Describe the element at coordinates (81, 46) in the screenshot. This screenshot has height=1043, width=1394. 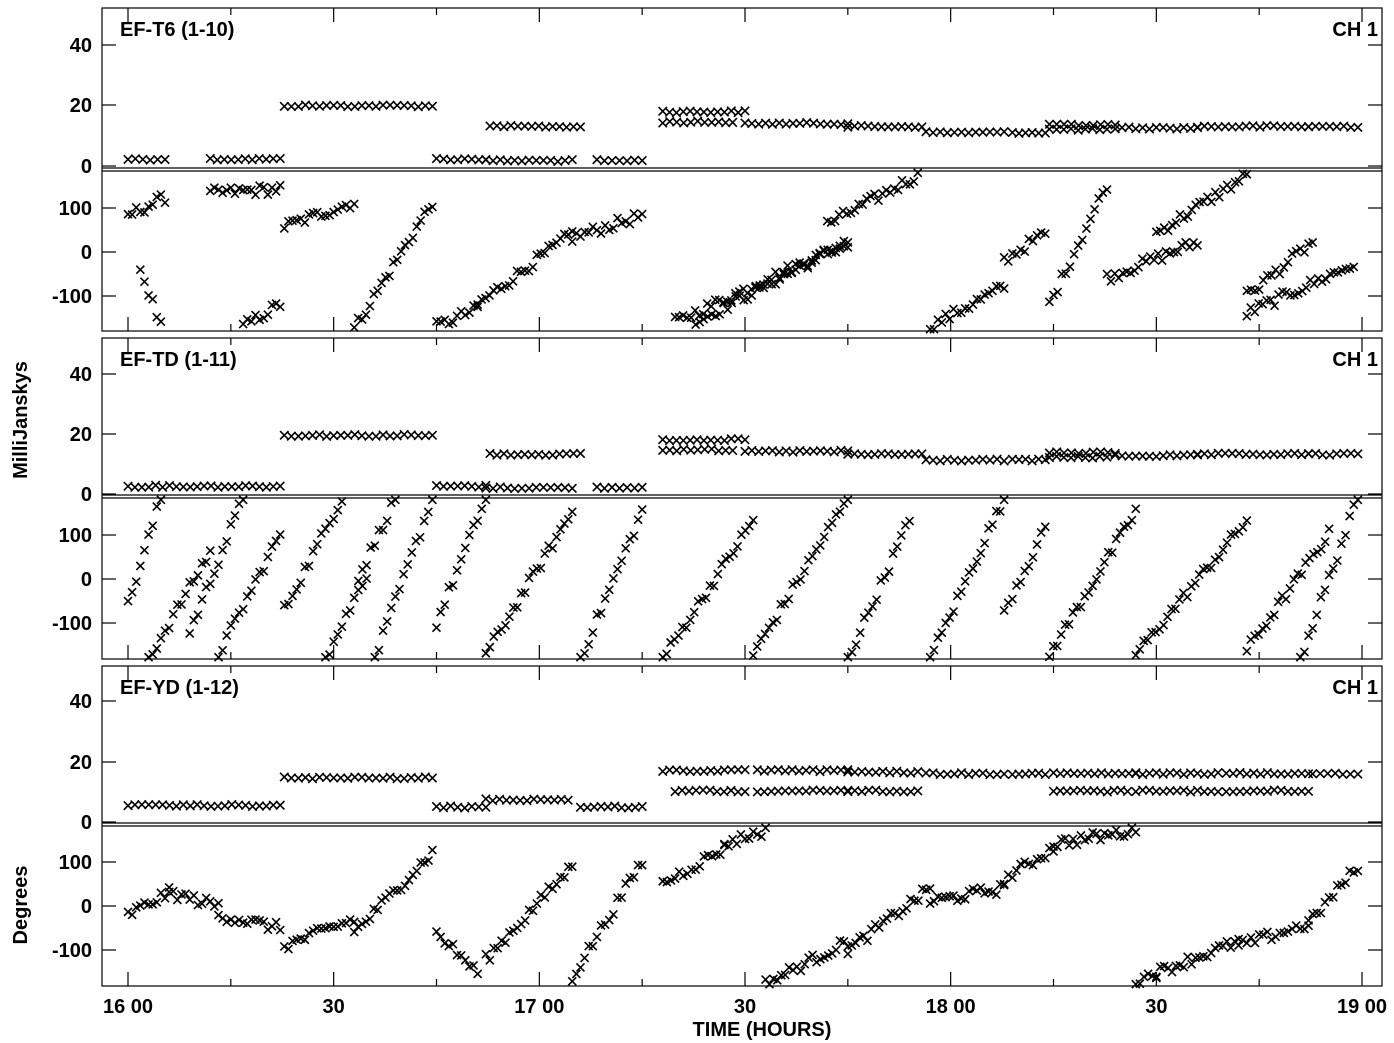
I see `amp-tick-label: 40` at that location.